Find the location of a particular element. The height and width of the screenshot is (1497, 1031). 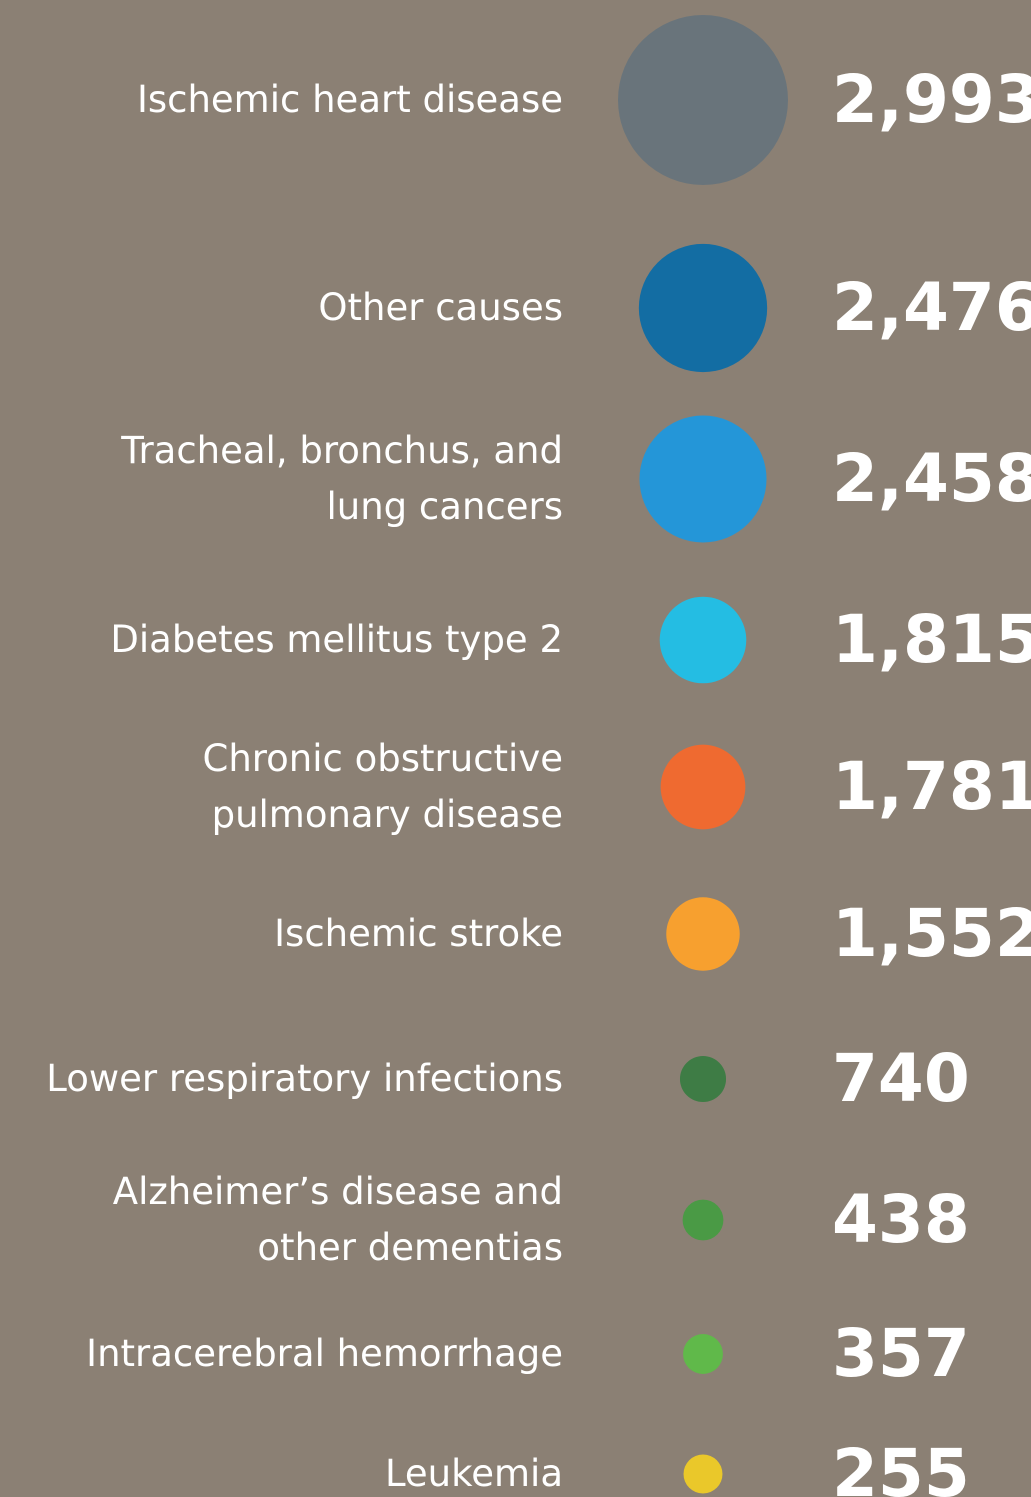

category-label: Intracerebral hemorrhage is located at coordinates (324, 1353).